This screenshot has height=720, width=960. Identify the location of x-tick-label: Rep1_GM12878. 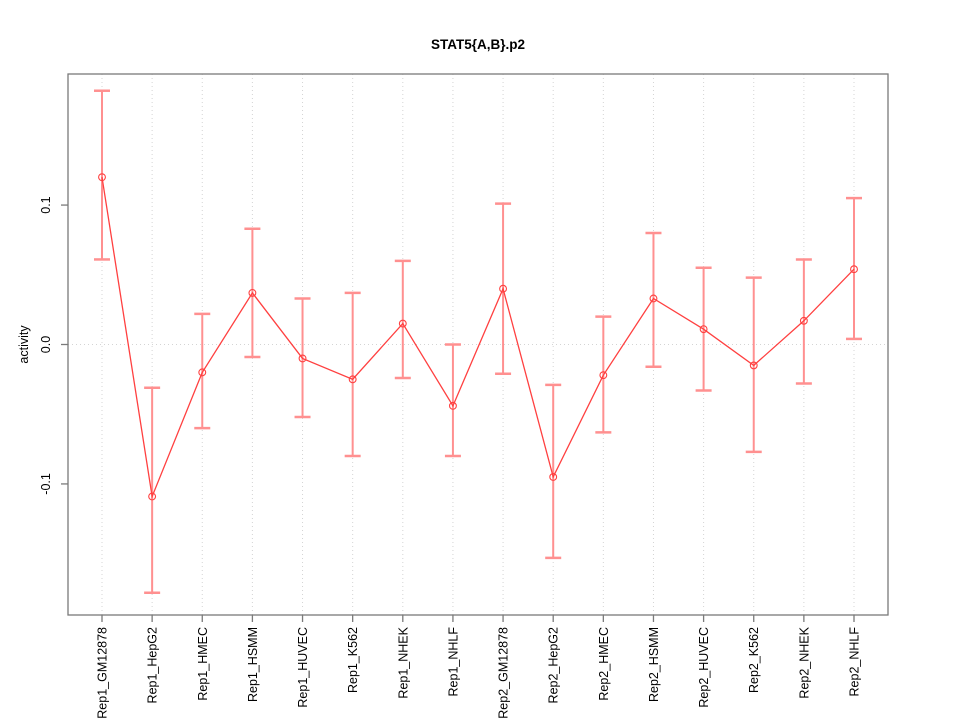
(103, 673).